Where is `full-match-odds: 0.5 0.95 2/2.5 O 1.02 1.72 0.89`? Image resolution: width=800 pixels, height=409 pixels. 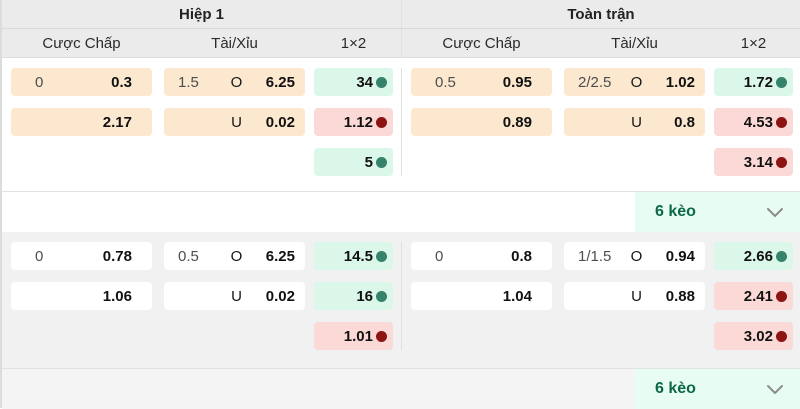 full-match-odds: 0.5 0.95 2/2.5 O 1.02 1.72 0.89 is located at coordinates (600, 122).